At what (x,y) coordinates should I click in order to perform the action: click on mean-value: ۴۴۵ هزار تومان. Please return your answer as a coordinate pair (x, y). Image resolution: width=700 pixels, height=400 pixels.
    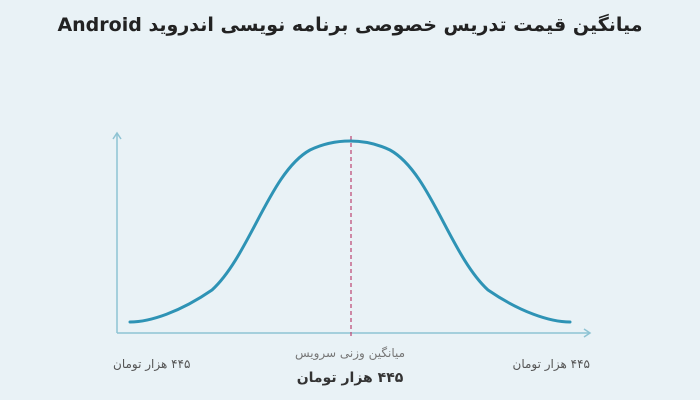
    Looking at the image, I should click on (350, 378).